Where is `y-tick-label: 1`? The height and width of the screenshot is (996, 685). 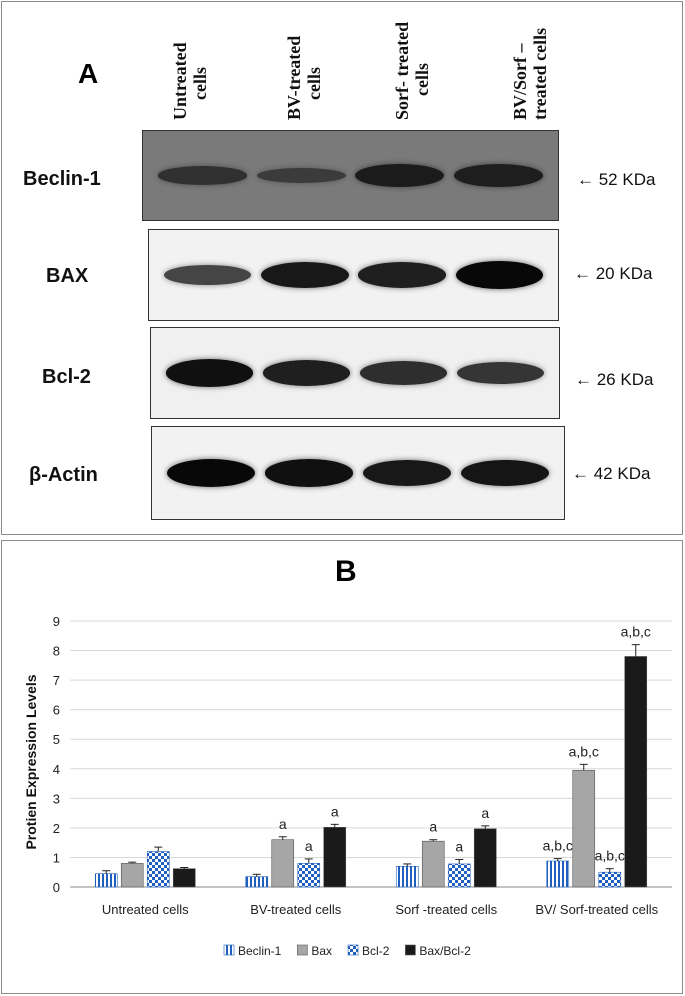 y-tick-label: 1 is located at coordinates (56, 857).